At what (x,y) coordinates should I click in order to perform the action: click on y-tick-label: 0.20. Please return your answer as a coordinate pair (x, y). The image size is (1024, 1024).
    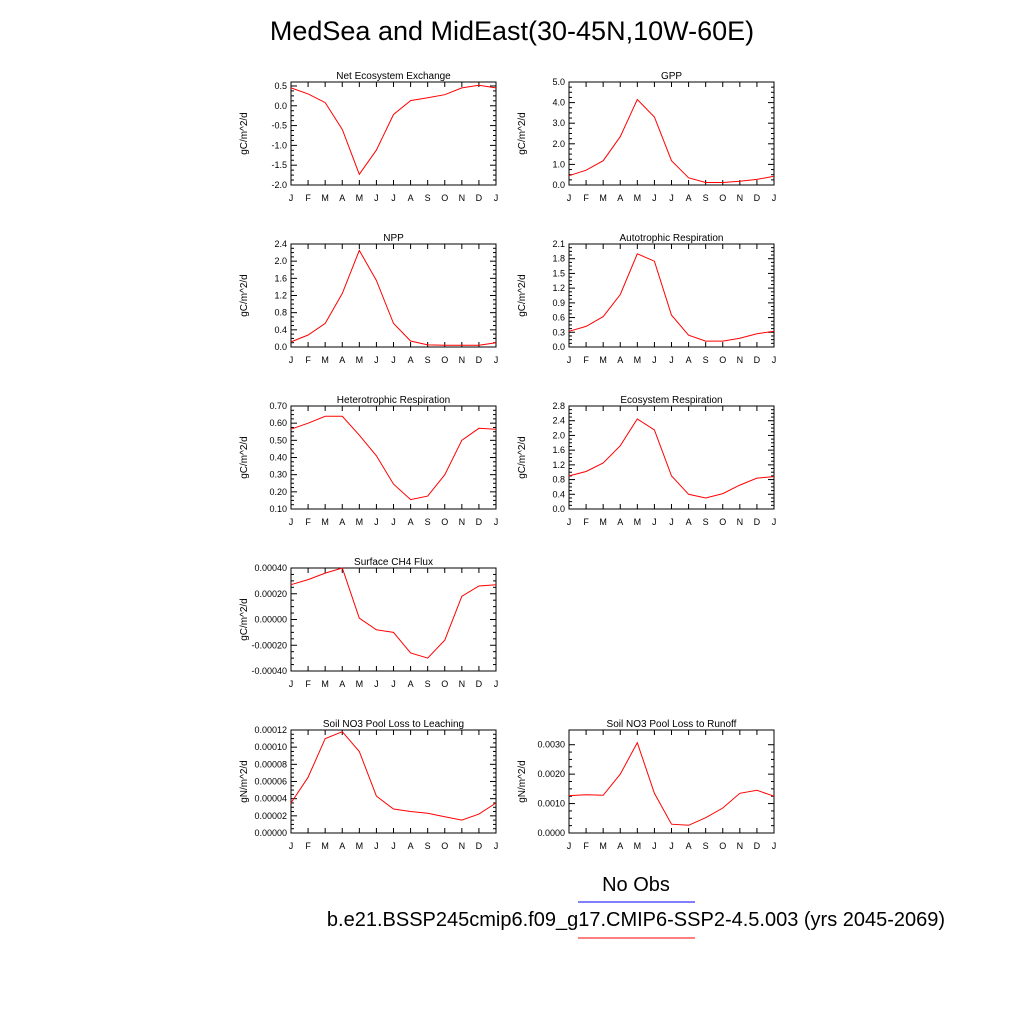
    Looking at the image, I should click on (278, 492).